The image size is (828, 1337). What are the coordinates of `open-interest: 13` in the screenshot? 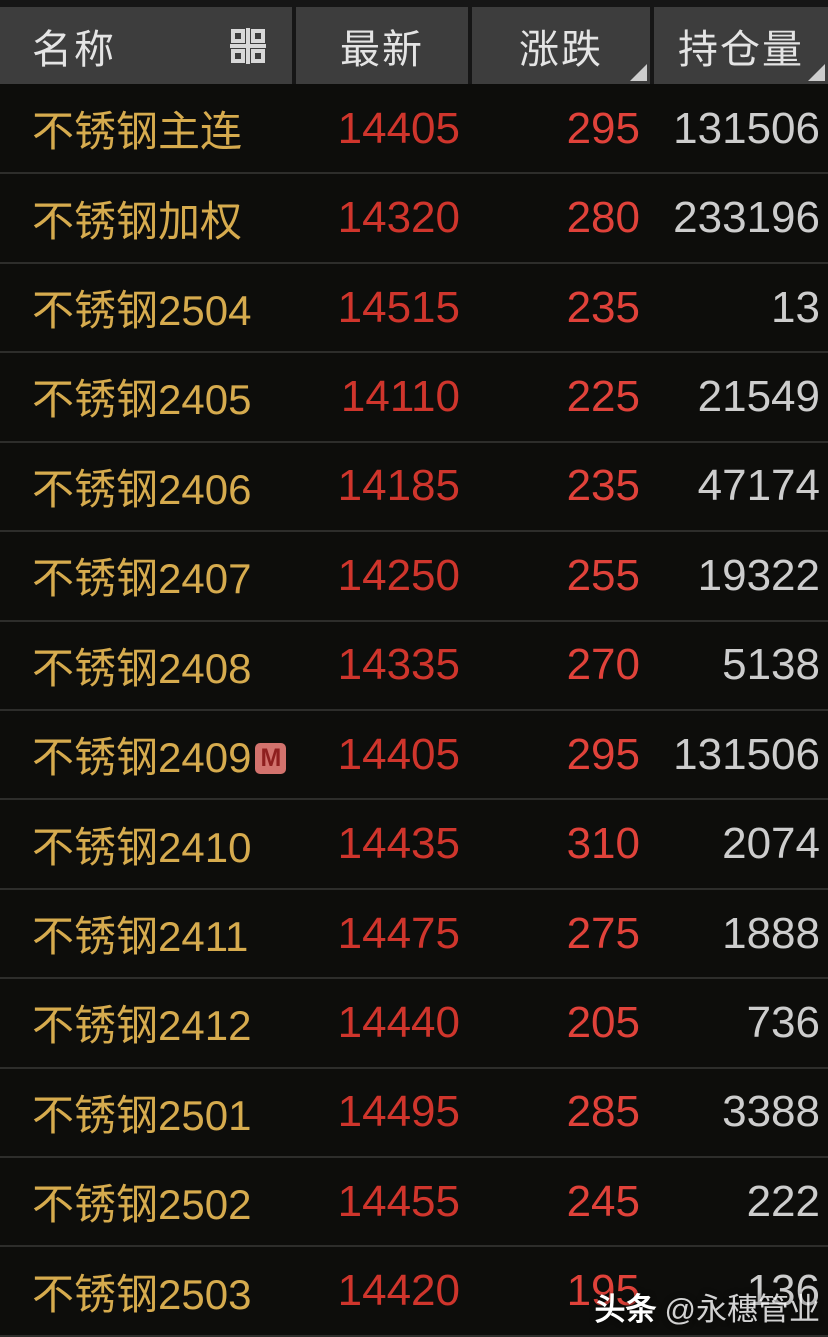 It's located at (795, 307).